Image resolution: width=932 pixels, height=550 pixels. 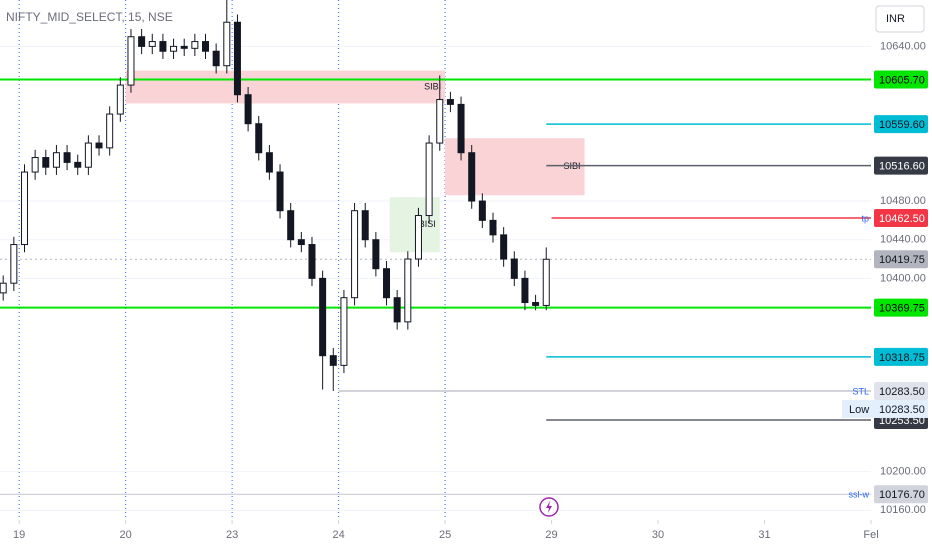 I want to click on x-tick-label: 24, so click(x=338, y=535).